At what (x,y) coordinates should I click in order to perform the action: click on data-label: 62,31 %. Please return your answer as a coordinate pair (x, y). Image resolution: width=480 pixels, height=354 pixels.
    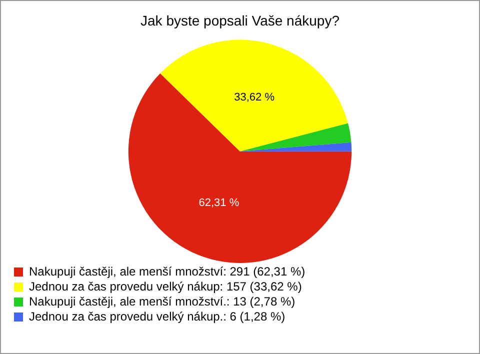
    Looking at the image, I should click on (219, 203).